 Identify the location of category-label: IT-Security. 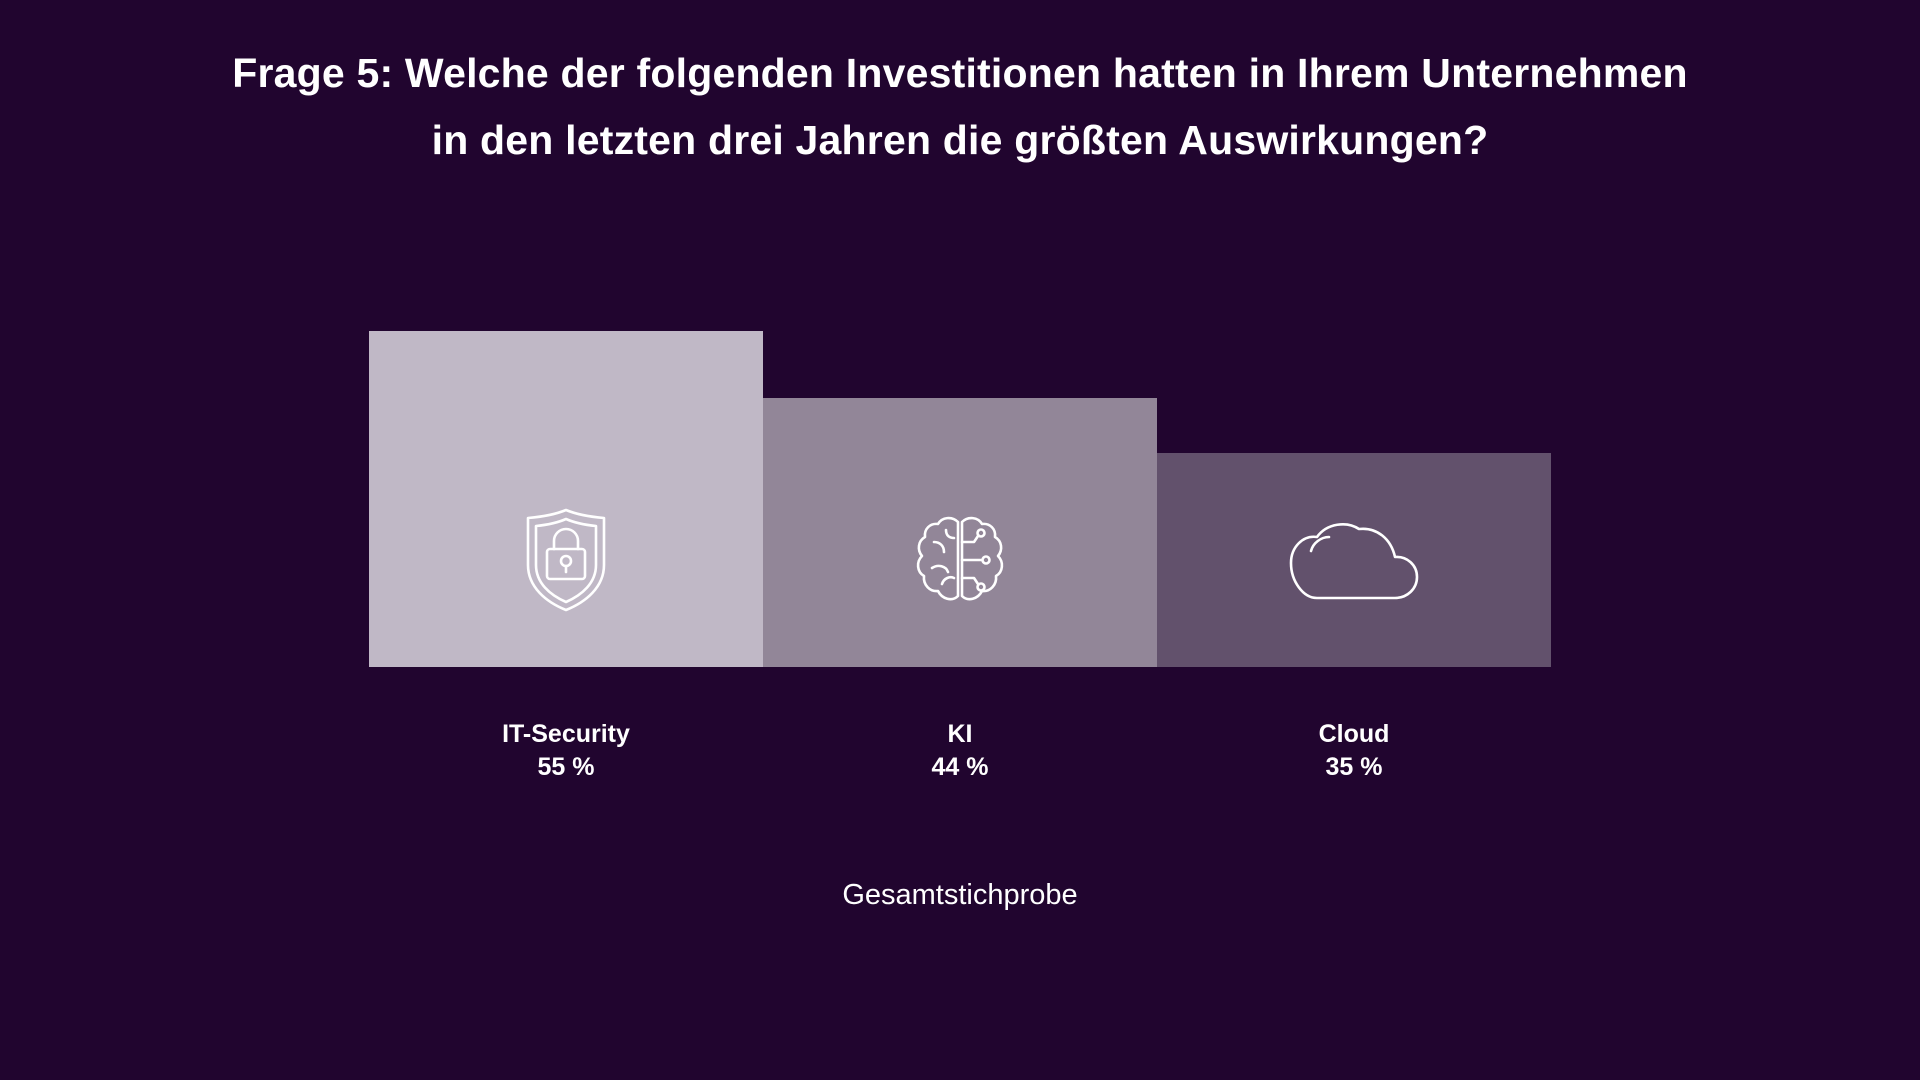
(566, 734).